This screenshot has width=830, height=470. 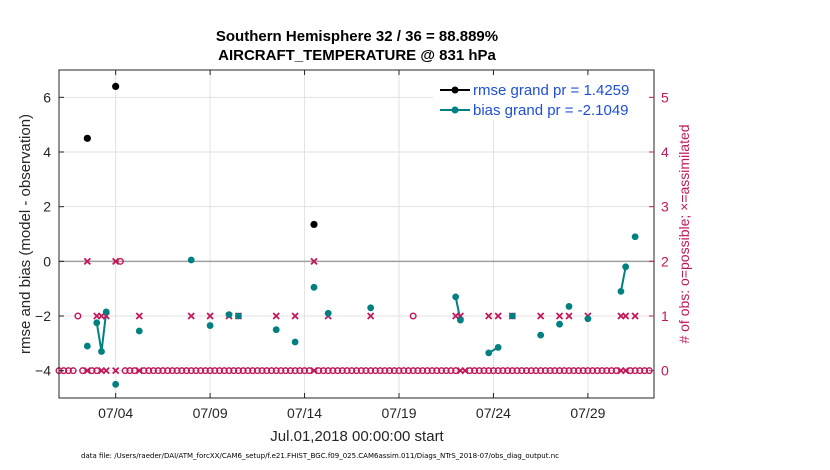 I want to click on y-axis-label: rmse and bias (model - observation), so click(x=25, y=234).